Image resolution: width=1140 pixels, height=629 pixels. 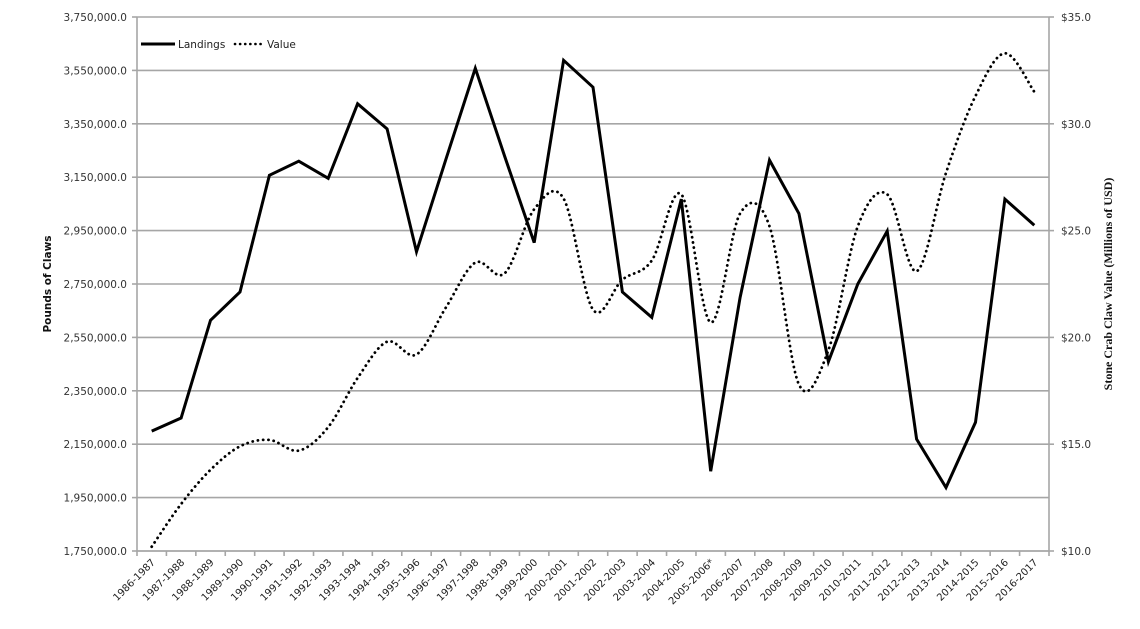 I want to click on legend-item-value: Value, so click(x=264, y=45).